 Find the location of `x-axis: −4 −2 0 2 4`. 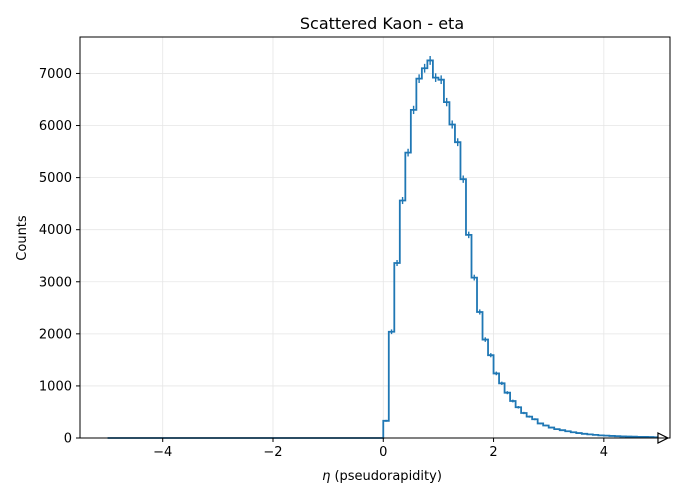

x-axis: −4 −2 0 2 4 is located at coordinates (380, 449).